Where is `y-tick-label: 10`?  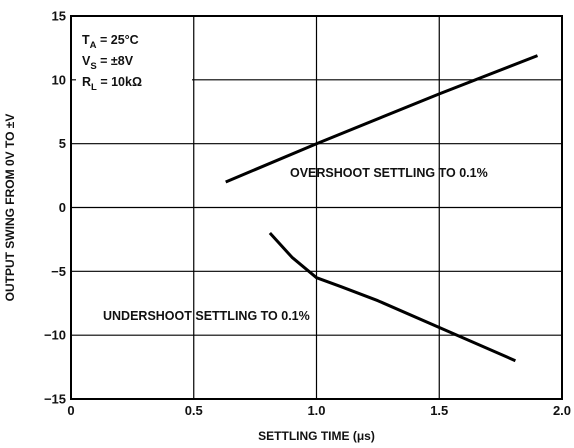 y-tick-label: 10 is located at coordinates (59, 79).